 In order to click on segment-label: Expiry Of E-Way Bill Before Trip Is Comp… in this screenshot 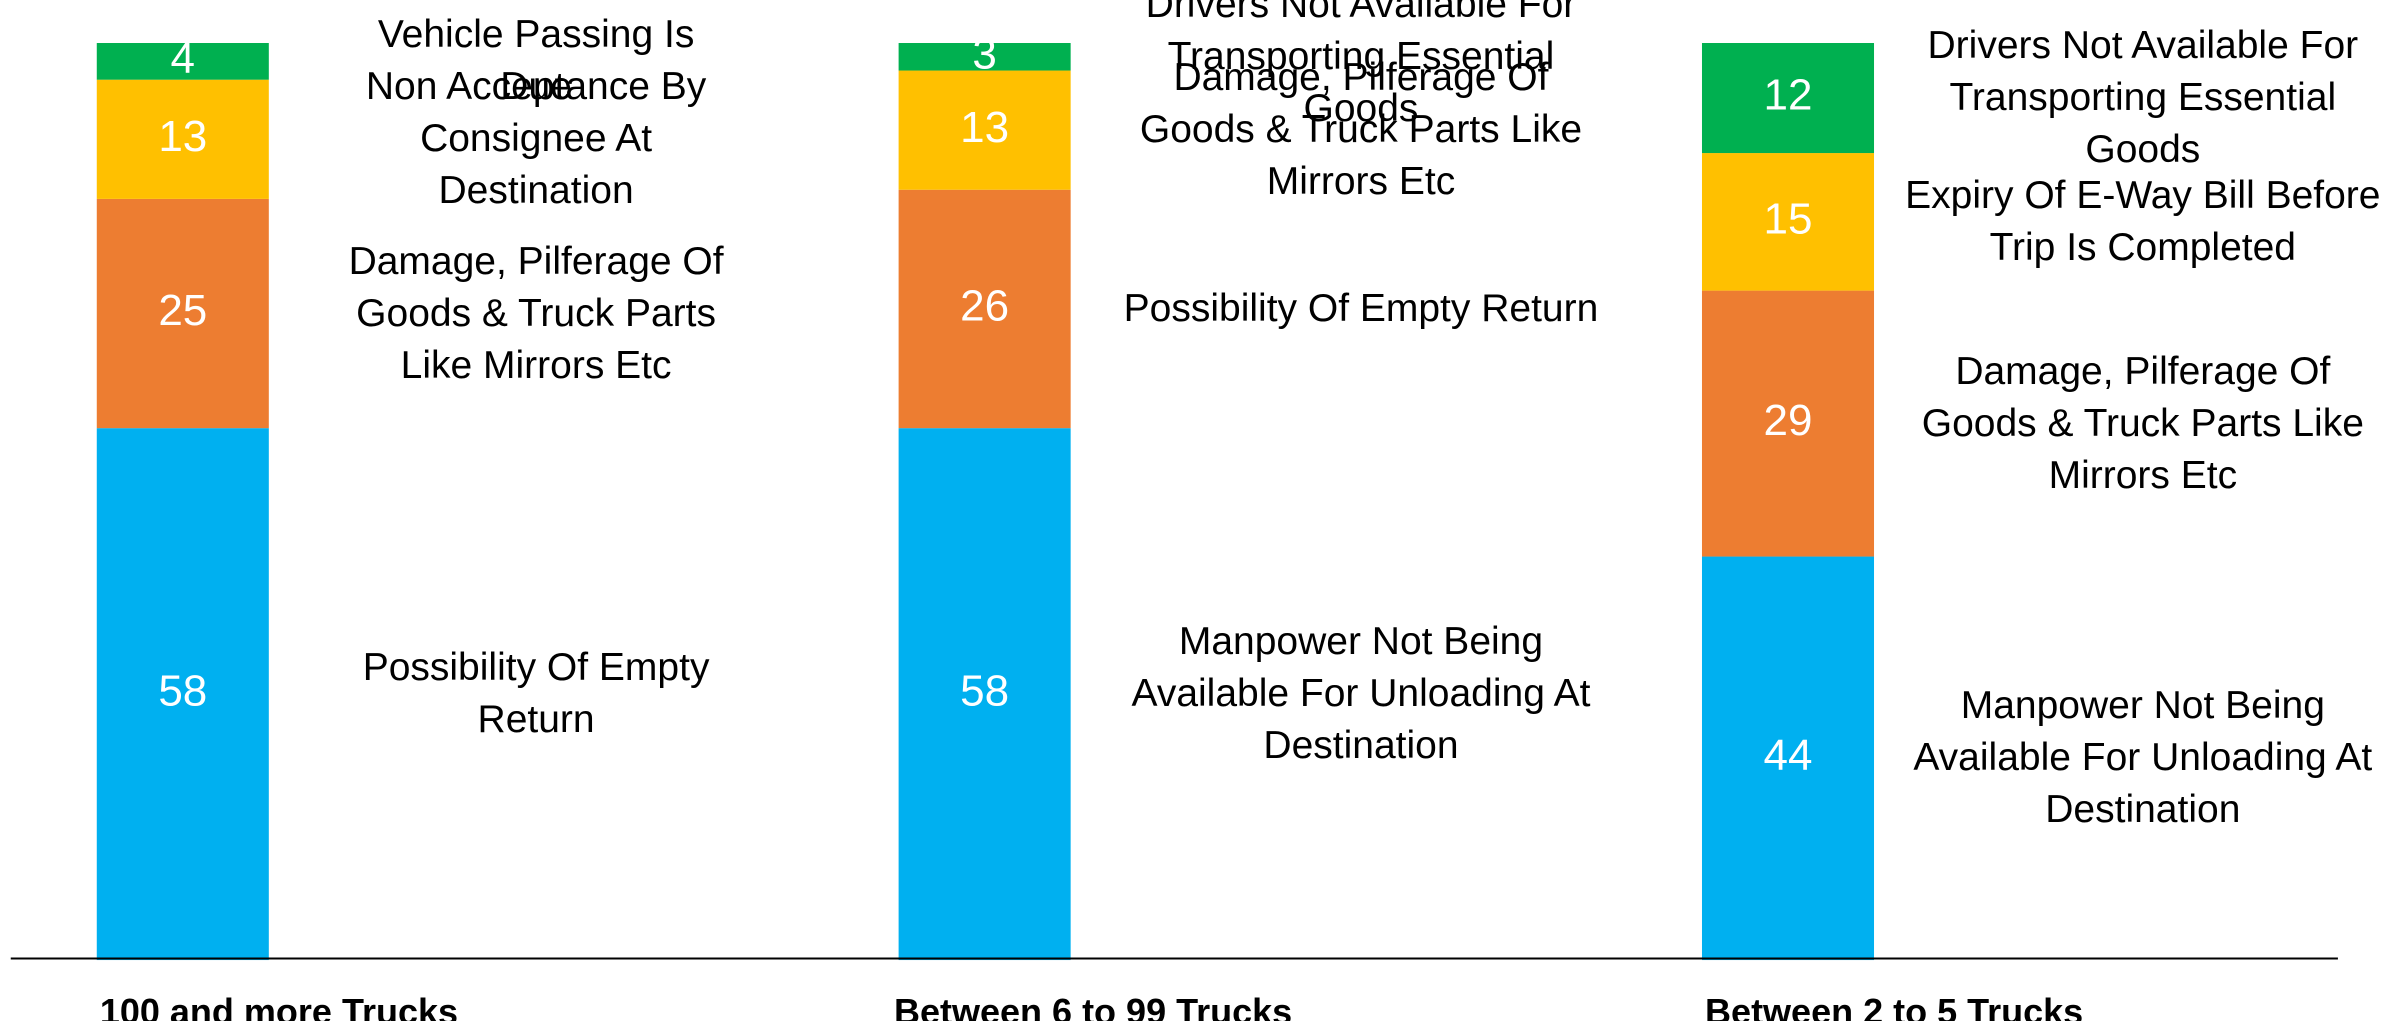, I will do `click(2143, 221)`.